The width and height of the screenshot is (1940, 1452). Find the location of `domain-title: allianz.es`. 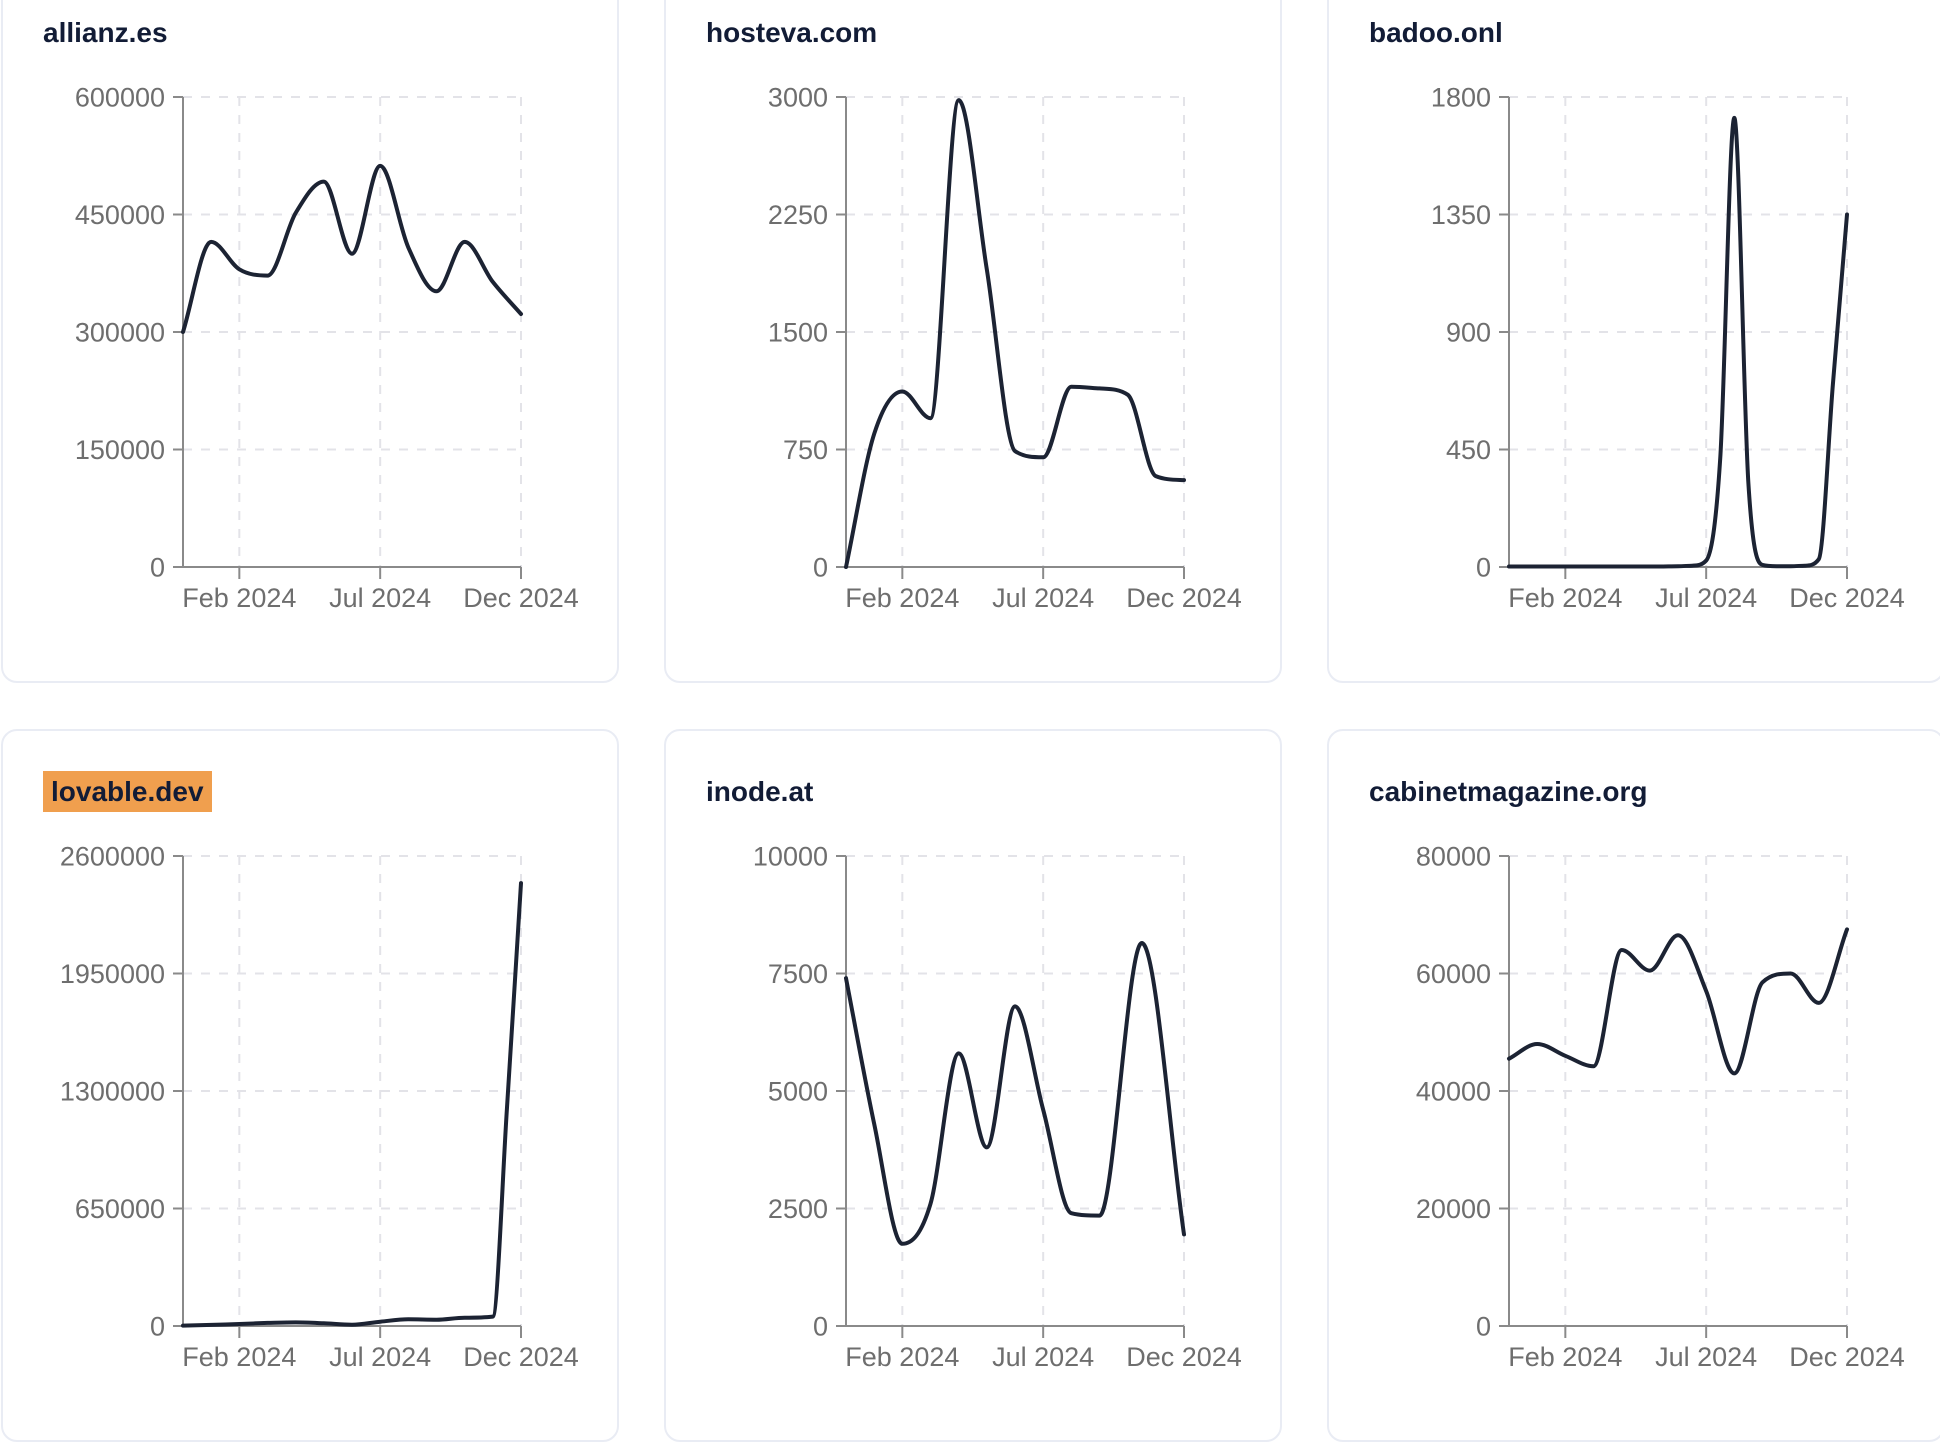

domain-title: allianz.es is located at coordinates (105, 33).